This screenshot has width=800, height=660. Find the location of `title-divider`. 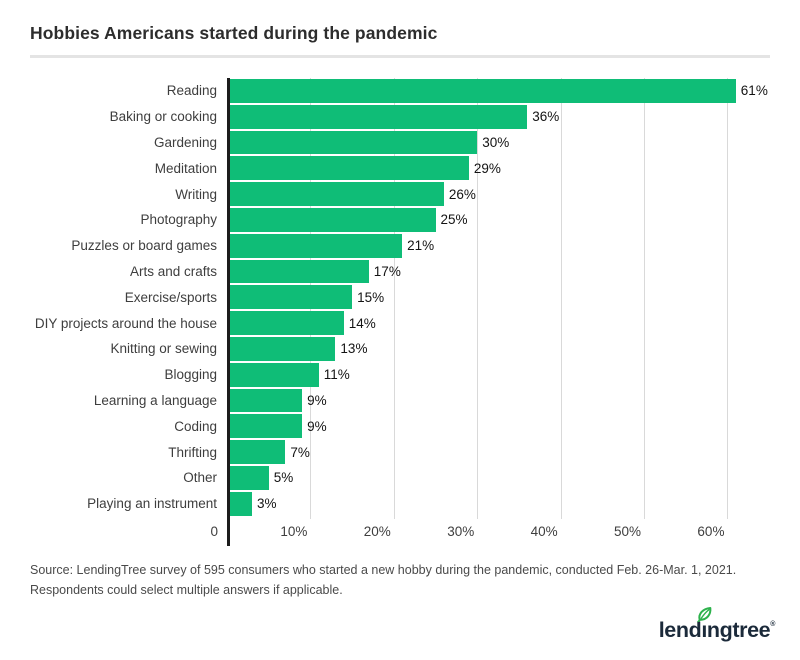

title-divider is located at coordinates (400, 56).